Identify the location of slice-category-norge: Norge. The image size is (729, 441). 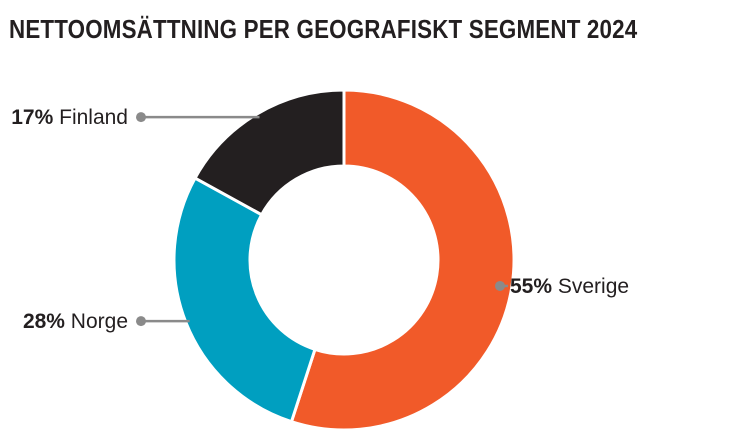
(96, 321).